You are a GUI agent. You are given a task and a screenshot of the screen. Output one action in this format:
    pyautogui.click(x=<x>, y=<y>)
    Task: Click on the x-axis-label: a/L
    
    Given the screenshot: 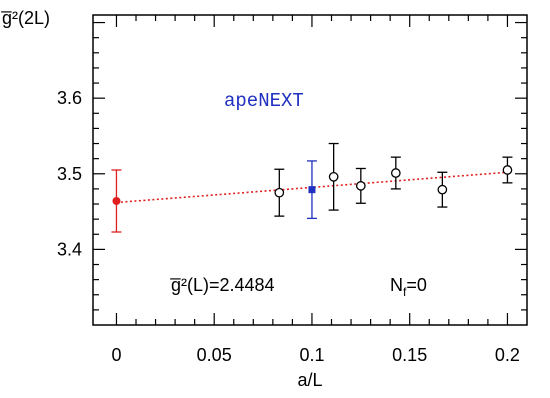 What is the action you would take?
    pyautogui.click(x=309, y=380)
    